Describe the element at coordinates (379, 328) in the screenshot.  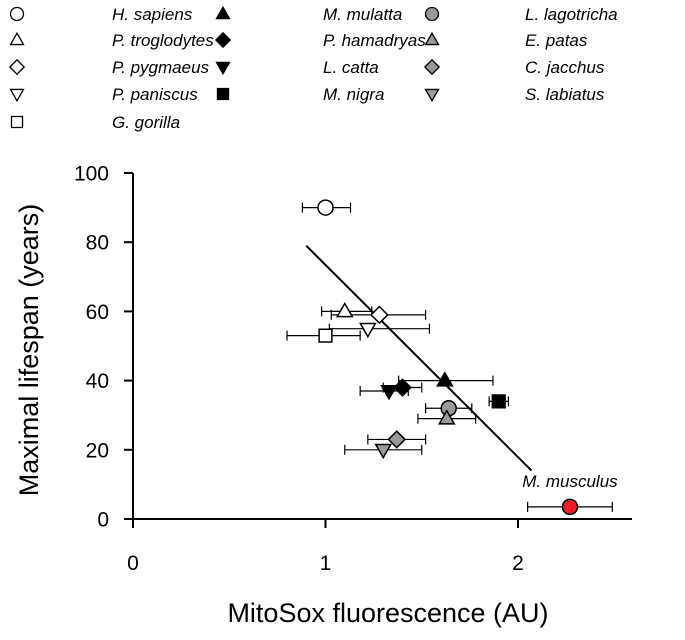
I see `error-bar-p-paniscus` at that location.